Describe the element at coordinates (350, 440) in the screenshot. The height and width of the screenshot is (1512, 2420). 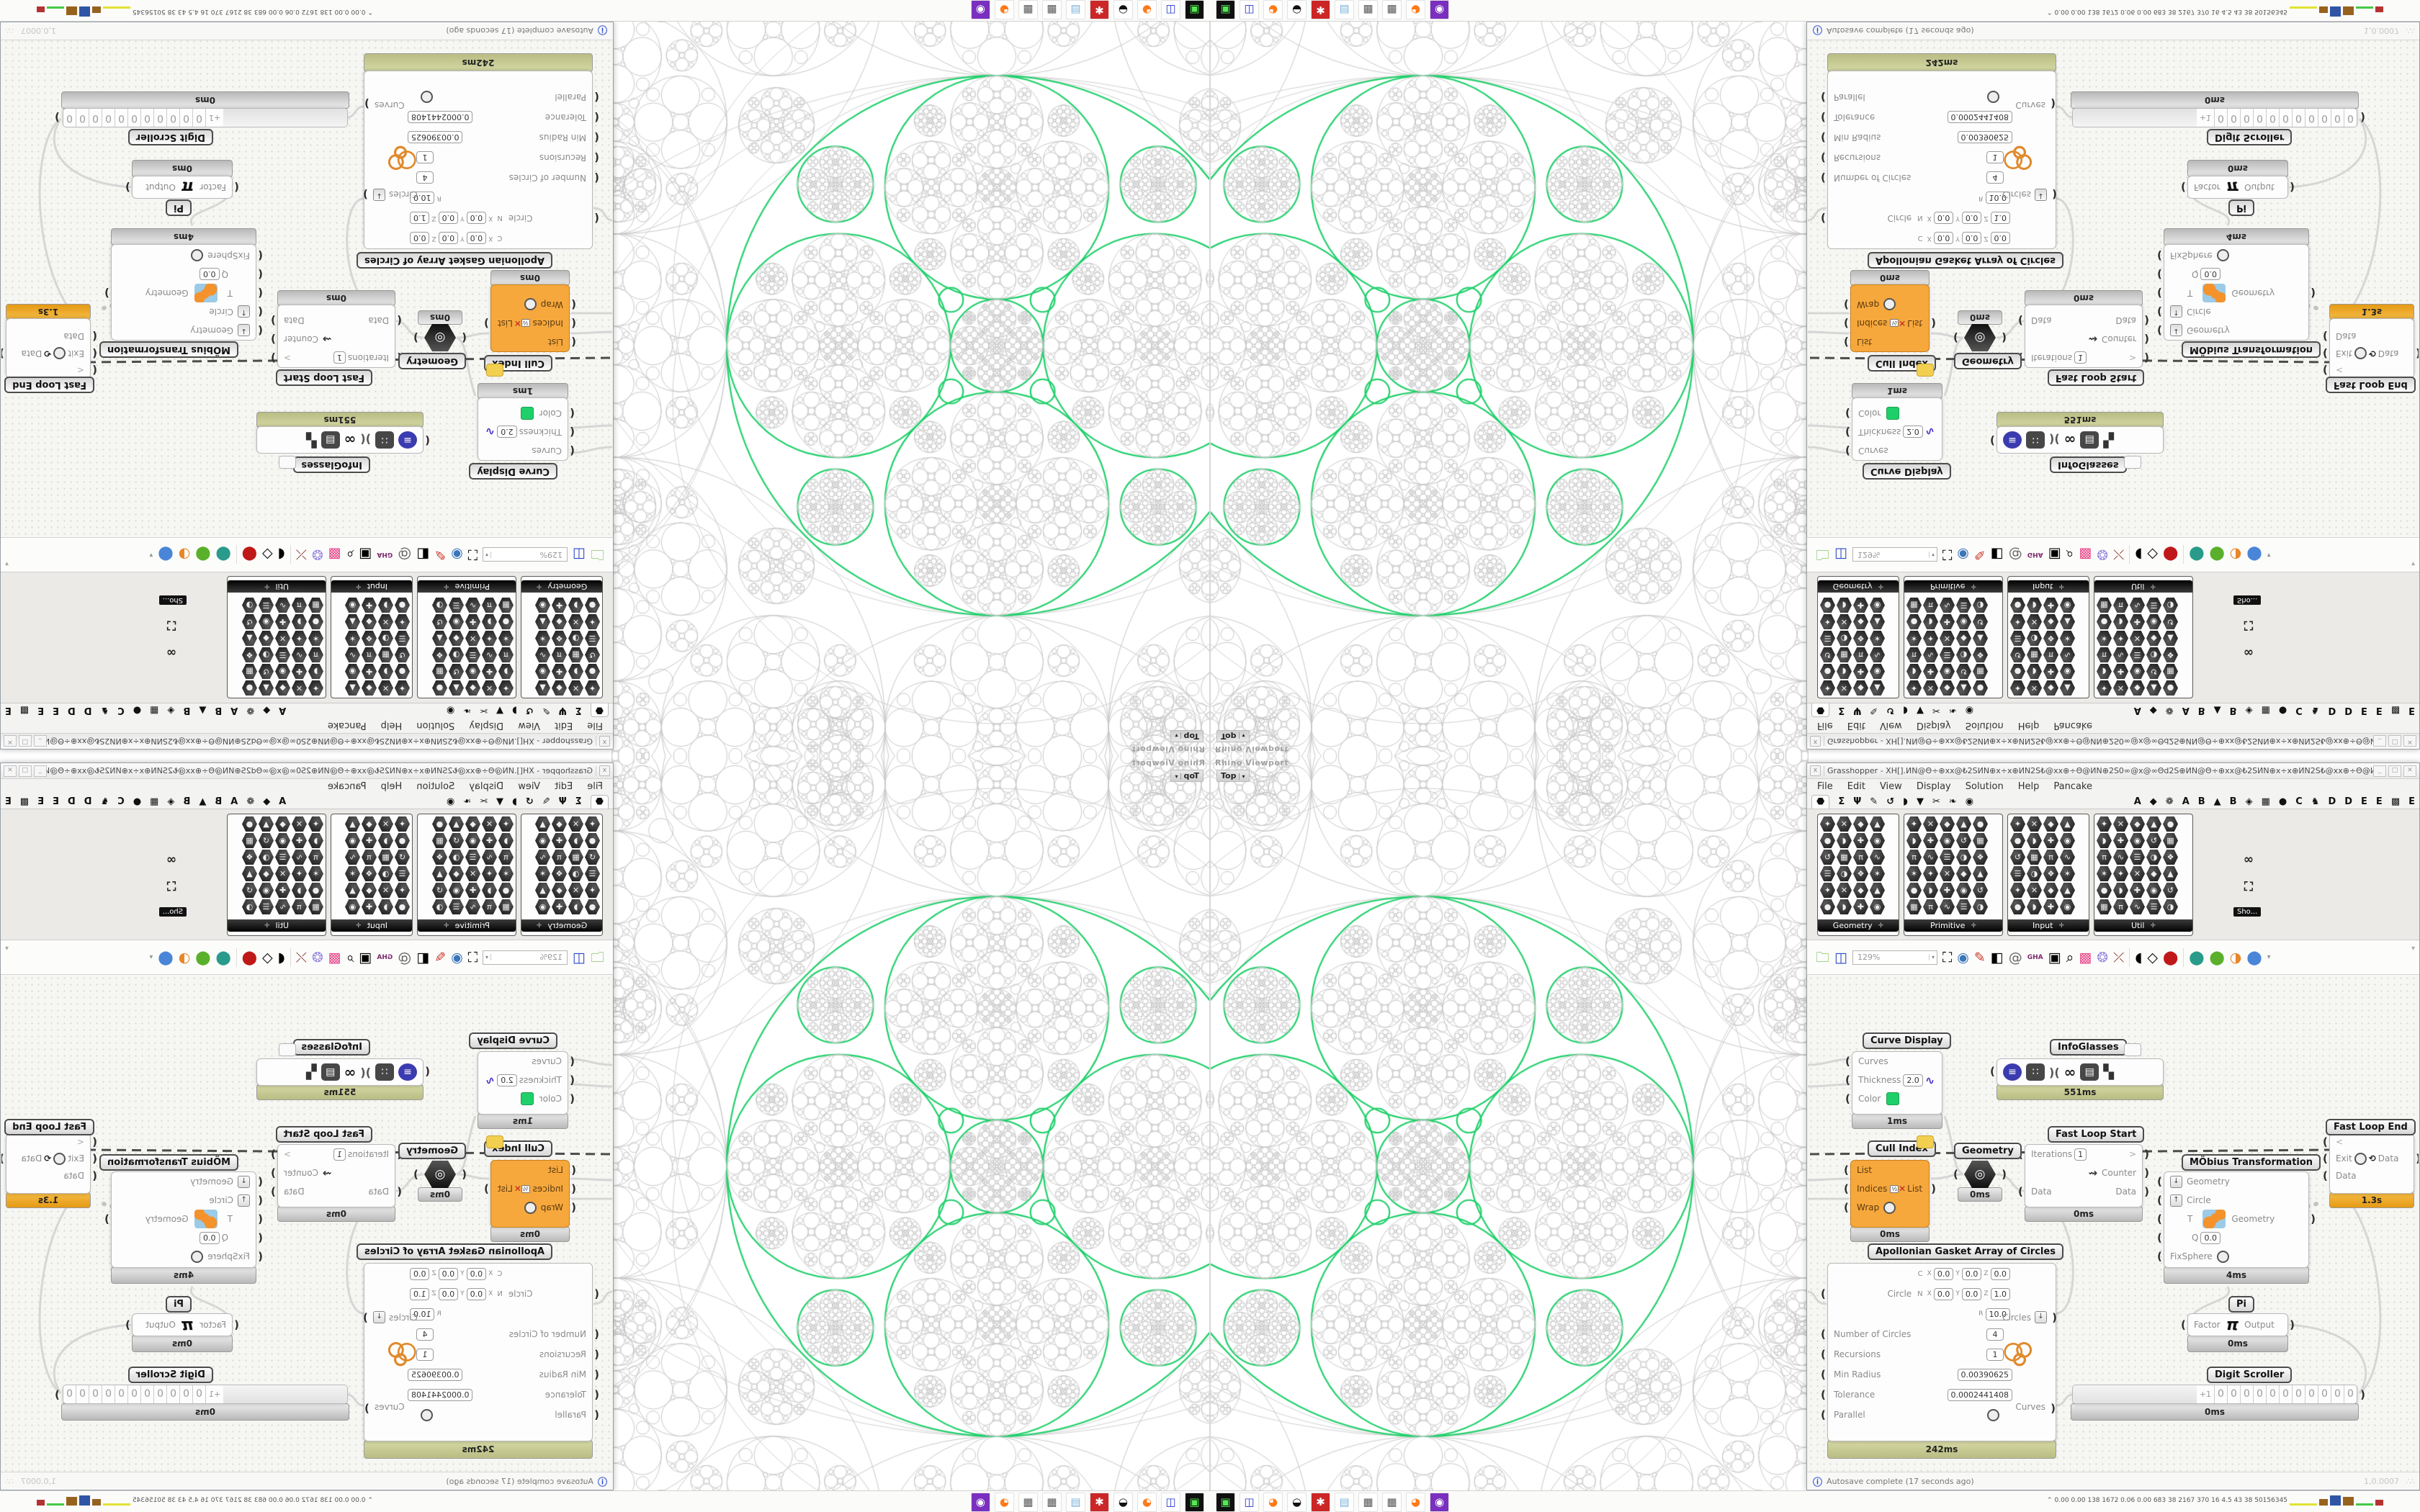
I see `goggles-icon: ∞` at that location.